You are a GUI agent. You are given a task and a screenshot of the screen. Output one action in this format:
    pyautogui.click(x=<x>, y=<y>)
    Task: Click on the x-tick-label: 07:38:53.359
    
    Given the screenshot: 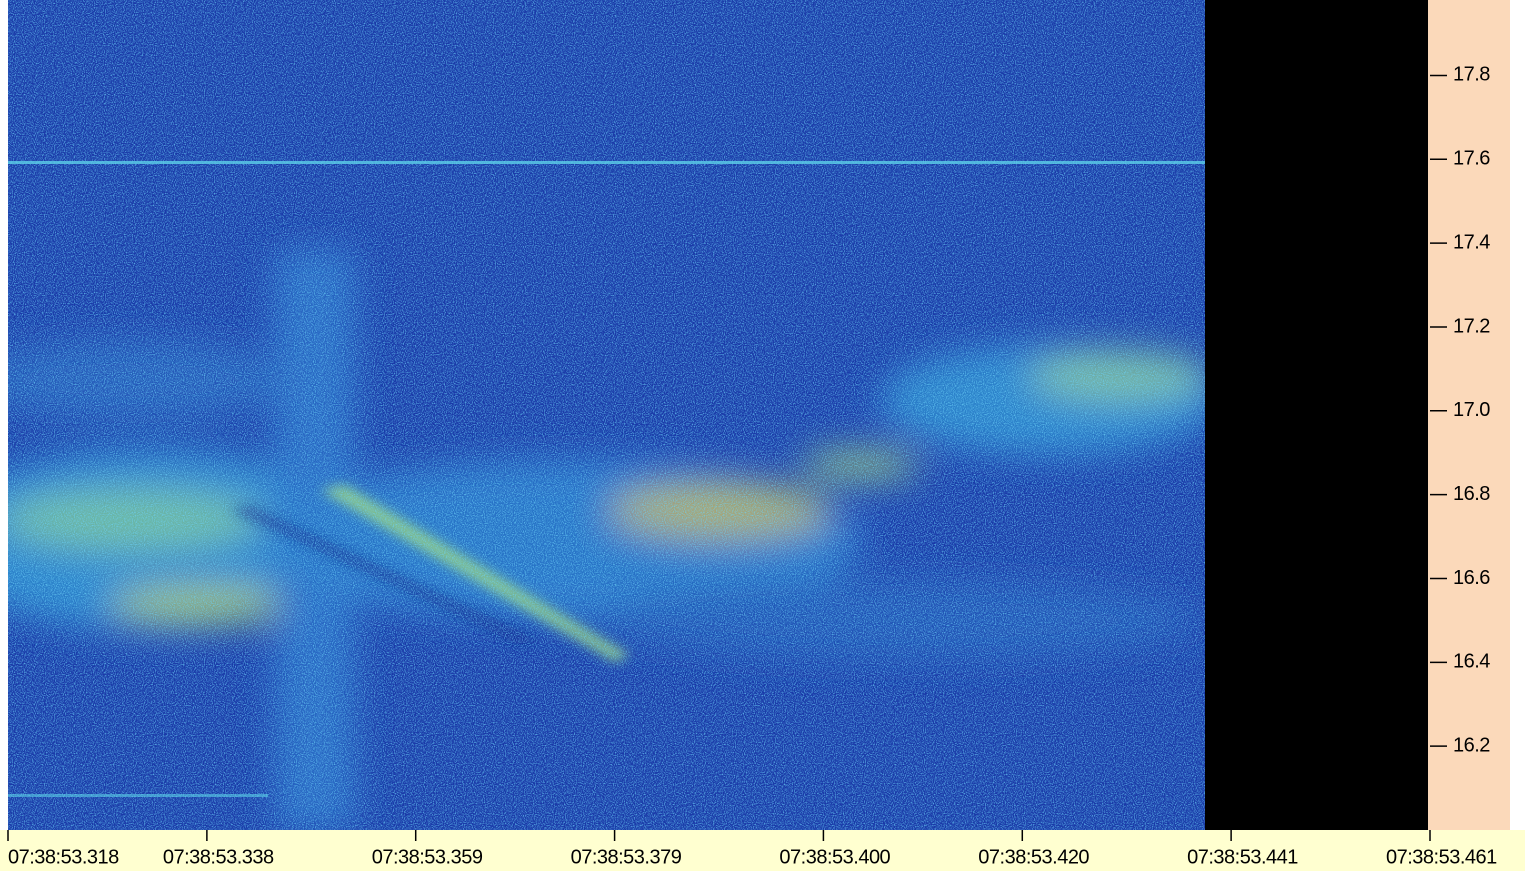 What is the action you would take?
    pyautogui.click(x=427, y=857)
    